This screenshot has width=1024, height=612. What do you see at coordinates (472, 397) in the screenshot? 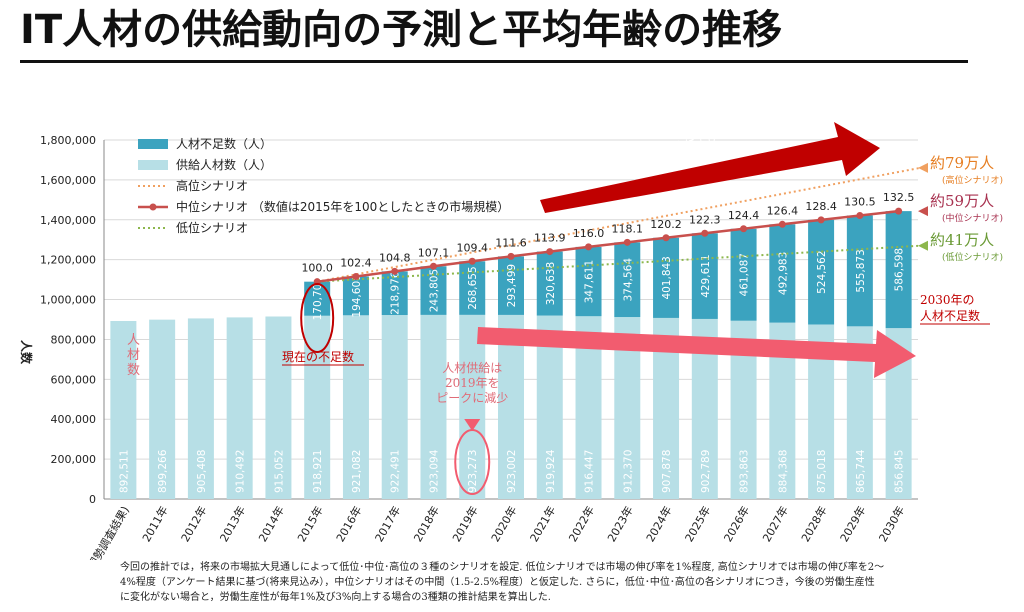
I see `peak-annotation-line: ピークに減少` at bounding box center [472, 397].